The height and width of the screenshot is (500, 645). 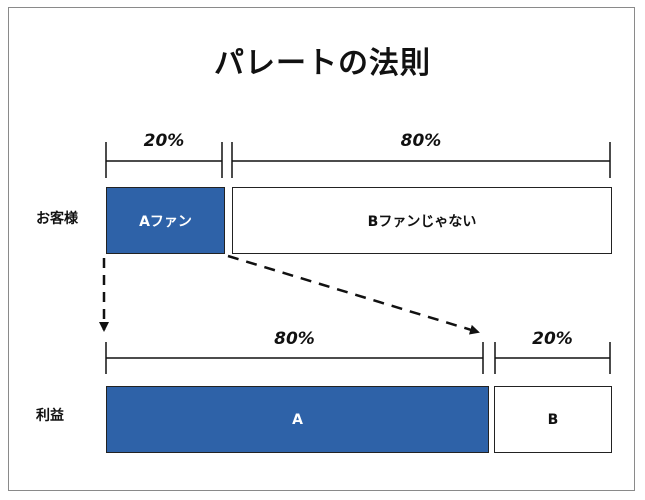 I want to click on profit-b-label: B, so click(x=553, y=419).